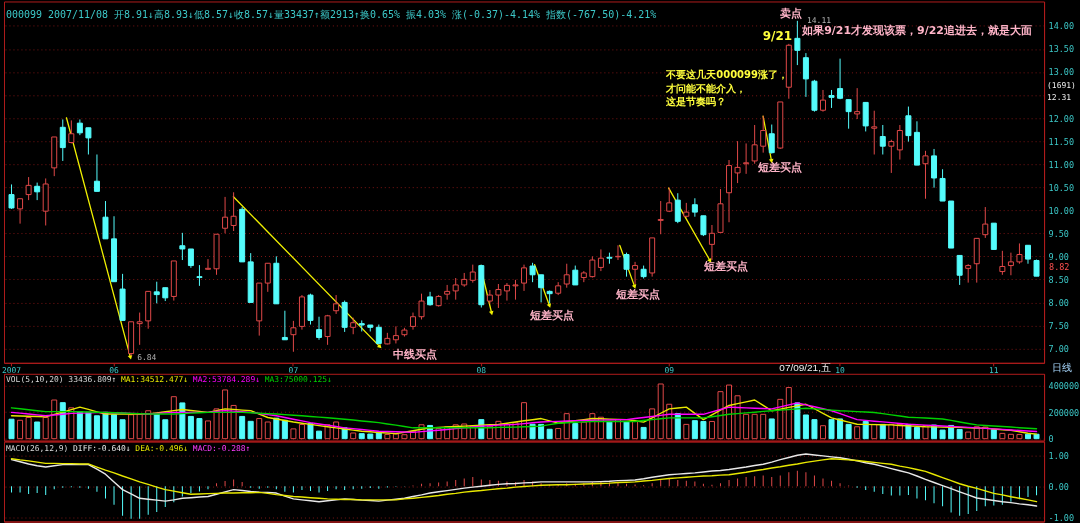  Describe the element at coordinates (777, 36) in the screenshot. I see `annotation: 9/21` at that location.